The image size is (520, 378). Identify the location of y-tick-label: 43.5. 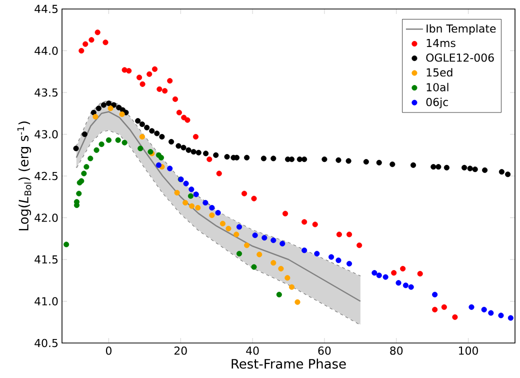
(46, 92).